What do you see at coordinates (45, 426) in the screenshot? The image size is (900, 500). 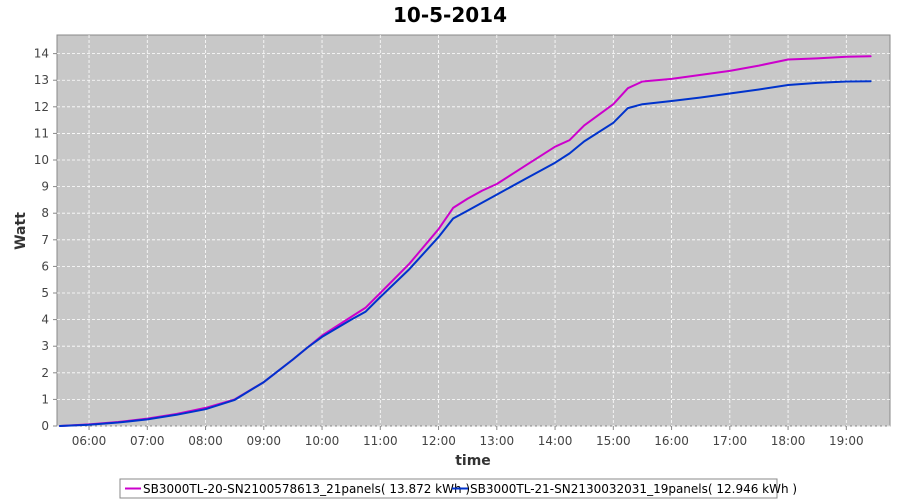 I see `y-tick-label: 0` at bounding box center [45, 426].